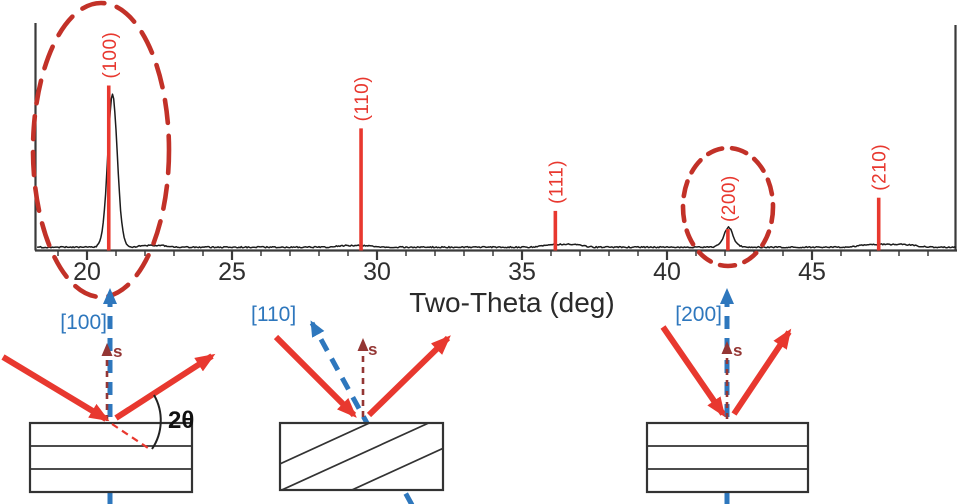 This screenshot has width=970, height=504. What do you see at coordinates (377, 272) in the screenshot?
I see `x-tick-label: 30` at bounding box center [377, 272].